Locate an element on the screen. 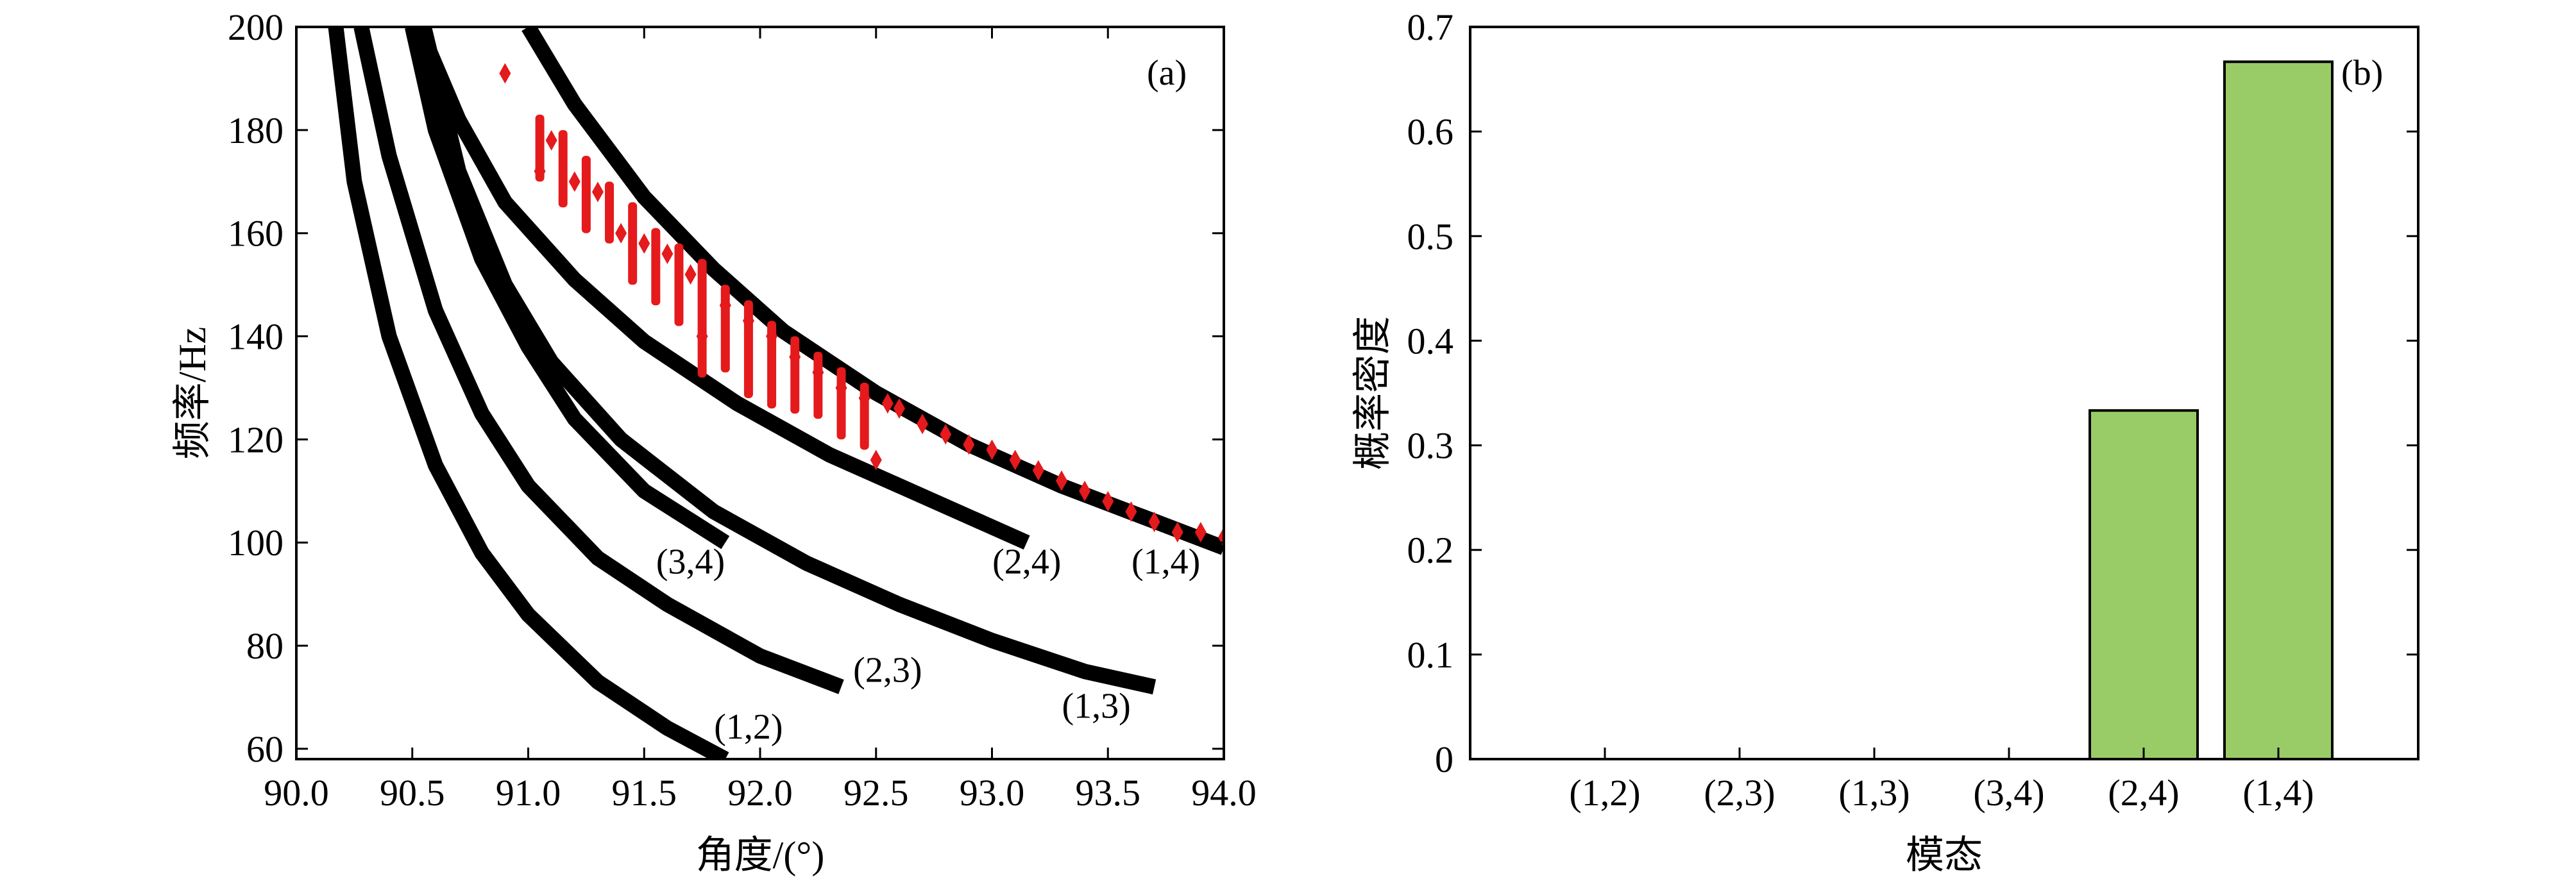 This screenshot has height=879, width=2576. y-tick-label: 0.6 is located at coordinates (1430, 132).